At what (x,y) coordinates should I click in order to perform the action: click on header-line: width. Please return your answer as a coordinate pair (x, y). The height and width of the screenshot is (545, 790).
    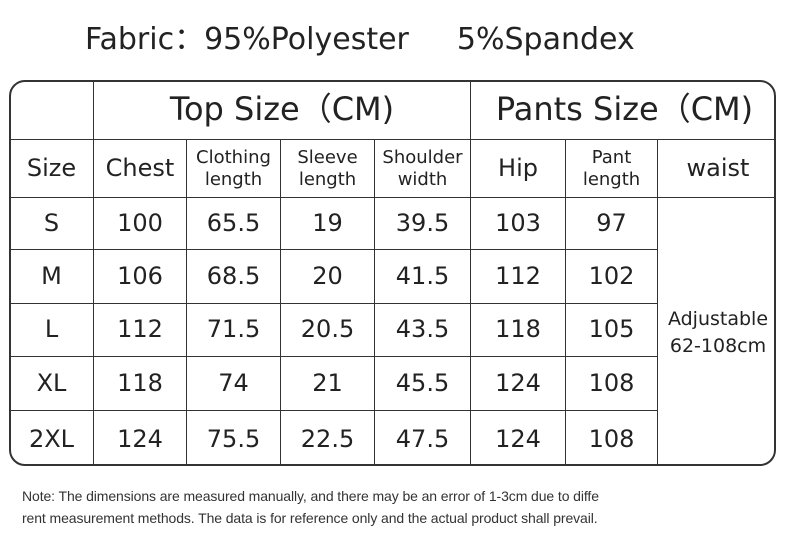
    Looking at the image, I should click on (422, 179).